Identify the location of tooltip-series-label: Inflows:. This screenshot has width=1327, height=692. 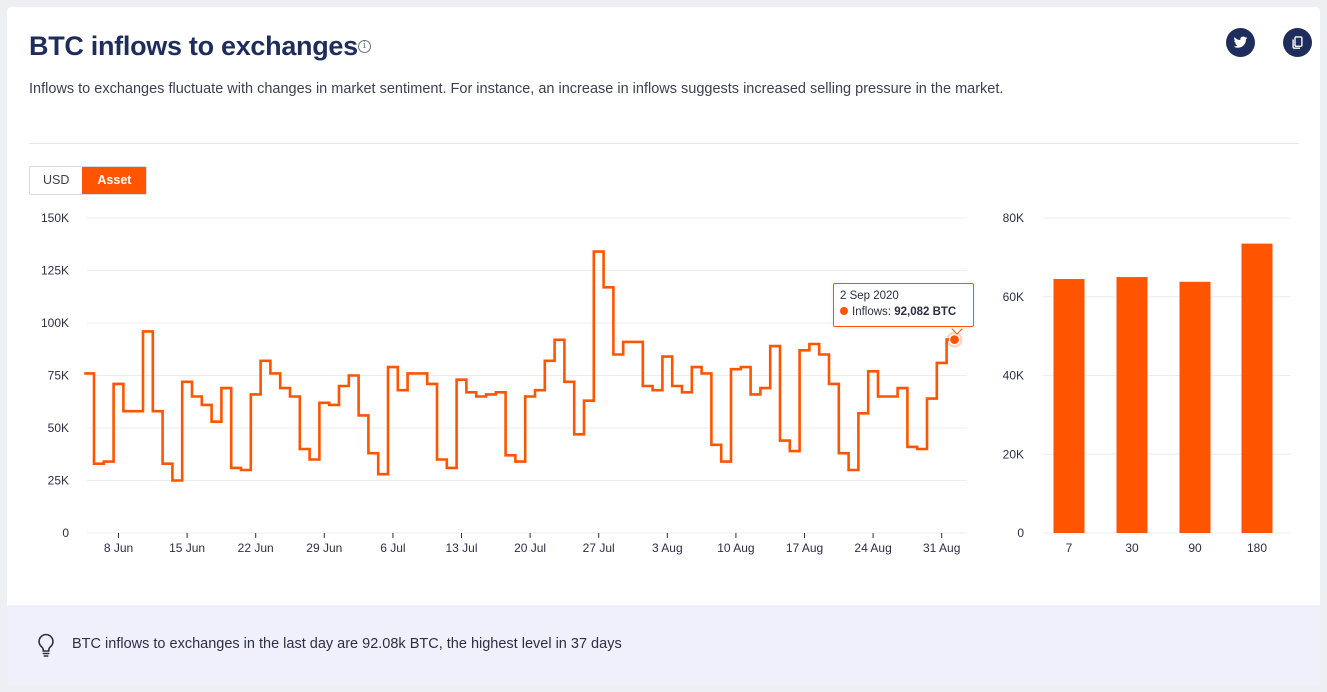
(871, 312).